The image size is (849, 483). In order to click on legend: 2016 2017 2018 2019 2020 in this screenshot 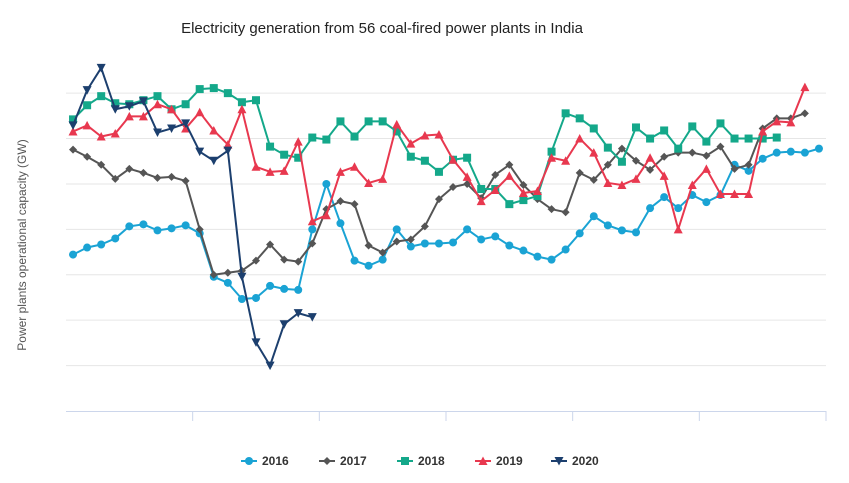, I will do `click(420, 461)`.